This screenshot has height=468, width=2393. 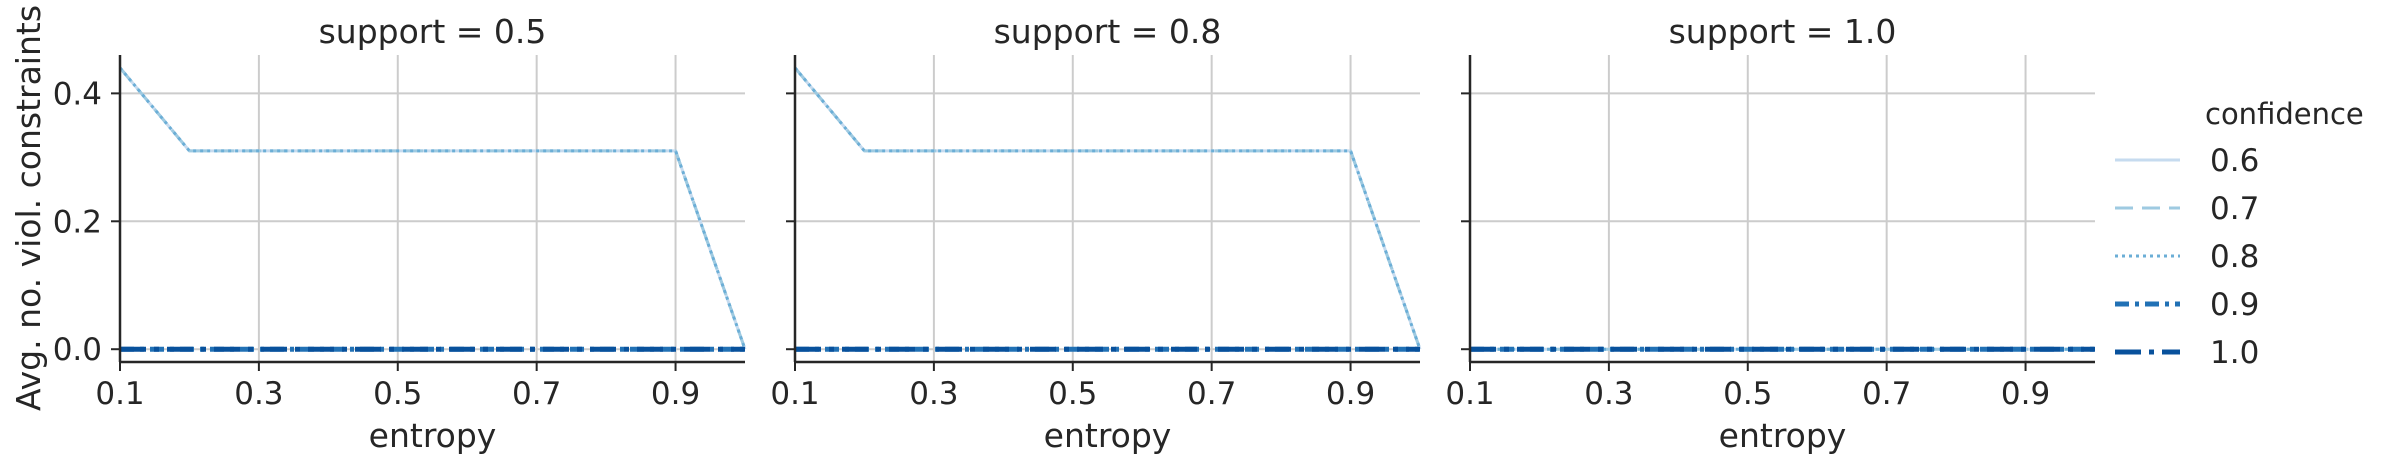 I want to click on legend-label: 1.0, so click(x=2234, y=353).